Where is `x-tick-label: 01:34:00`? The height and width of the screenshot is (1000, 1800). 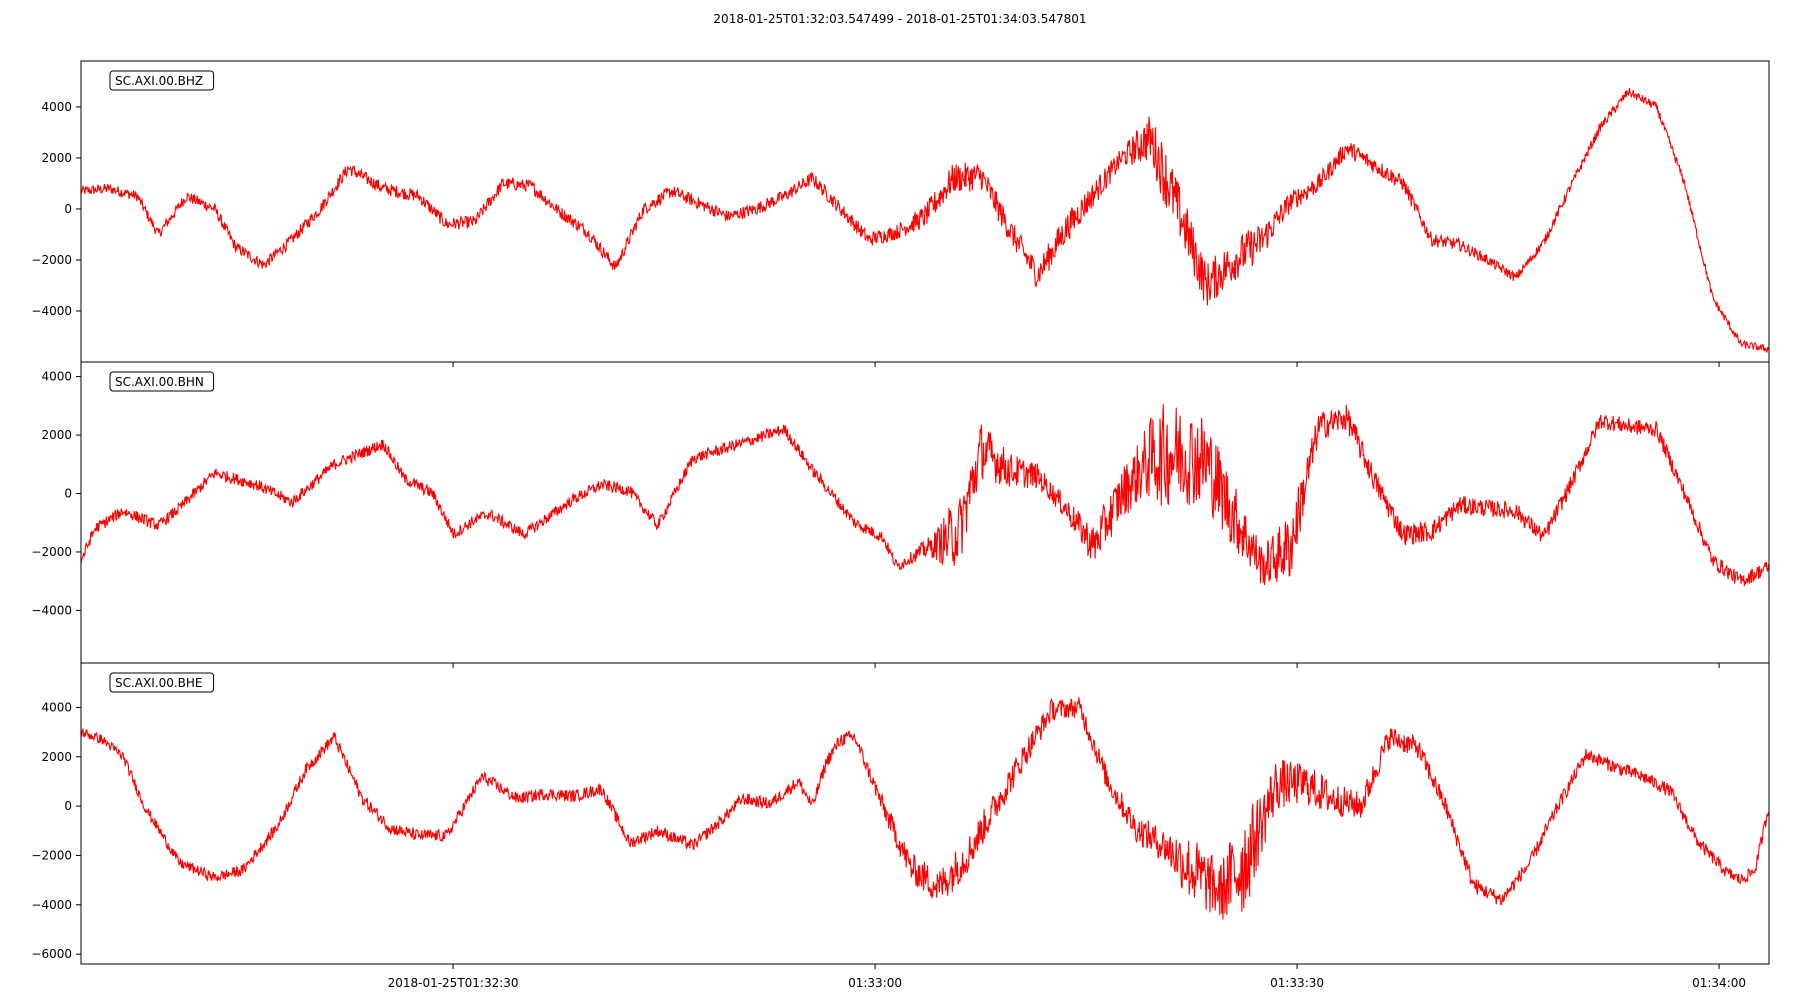
x-tick-label: 01:34:00 is located at coordinates (1719, 983).